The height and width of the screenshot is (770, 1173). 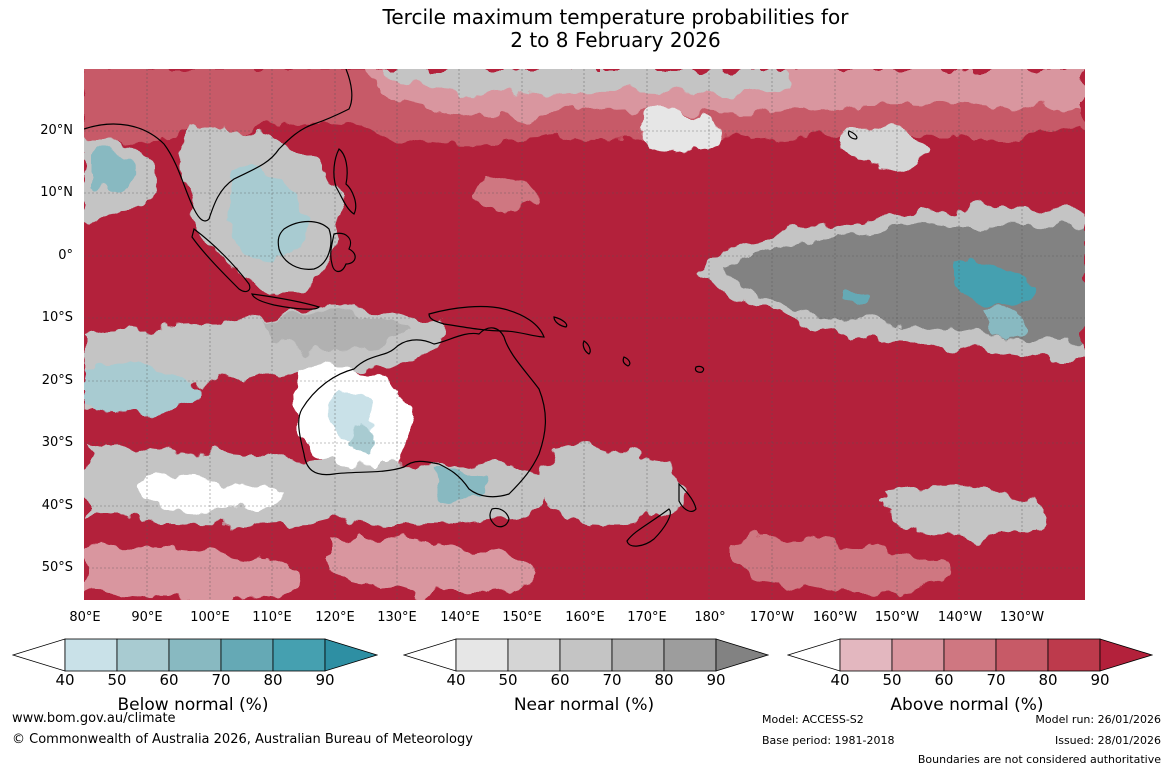 What do you see at coordinates (772, 617) in the screenshot?
I see `lon-label-170w: 170°W` at bounding box center [772, 617].